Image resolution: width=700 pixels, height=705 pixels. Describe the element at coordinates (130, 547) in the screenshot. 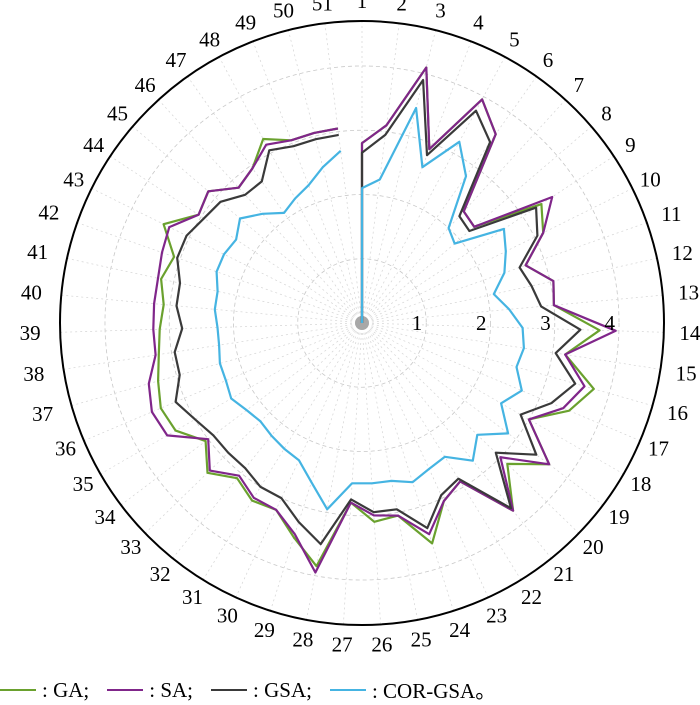

I see `category-label: 33` at that location.